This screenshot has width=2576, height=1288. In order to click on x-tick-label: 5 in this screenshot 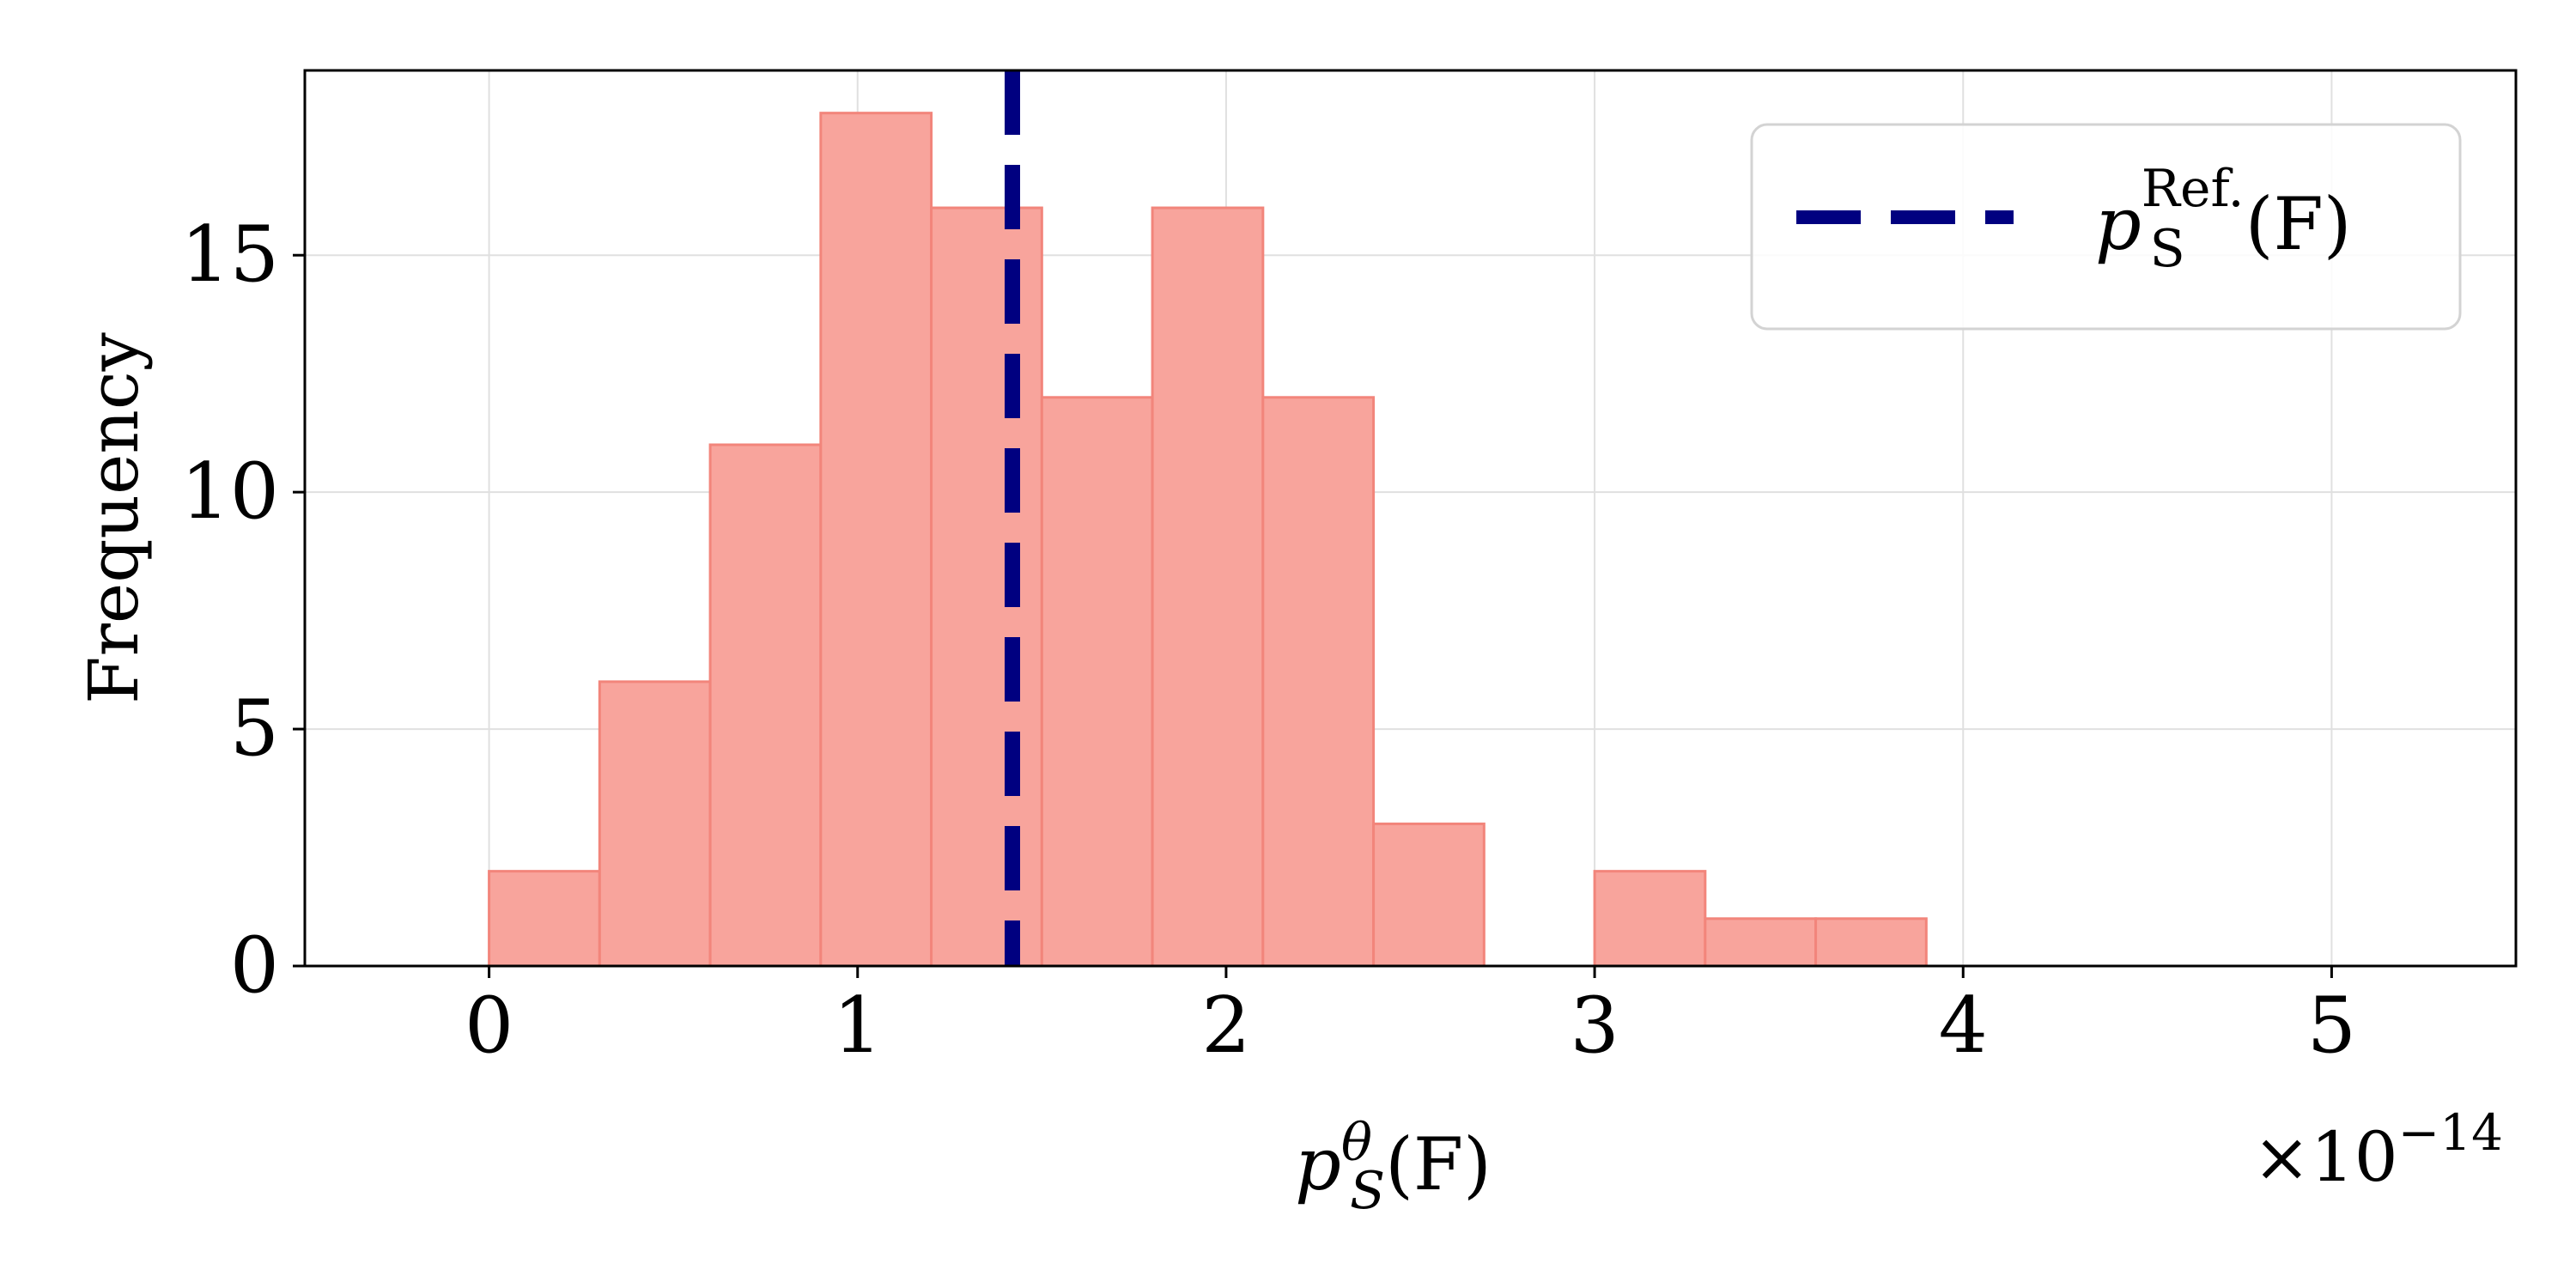, I will do `click(2331, 1026)`.